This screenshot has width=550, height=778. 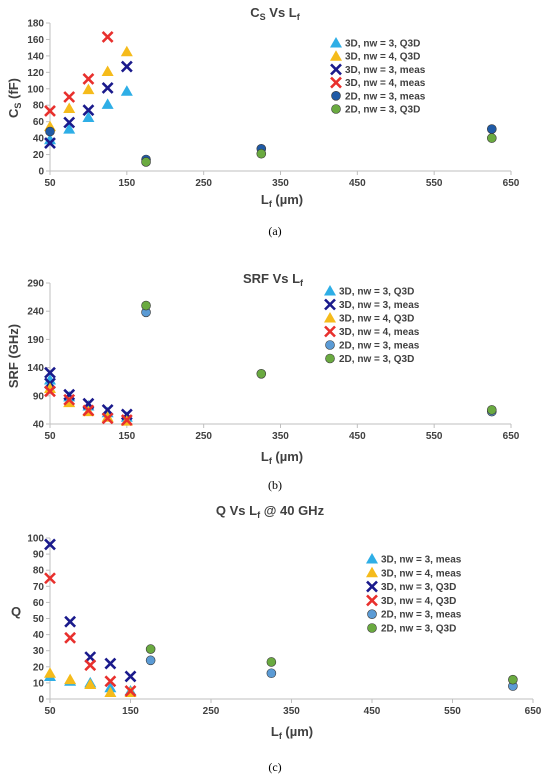 I want to click on cs-x-tick-label: 150, so click(x=126, y=183).